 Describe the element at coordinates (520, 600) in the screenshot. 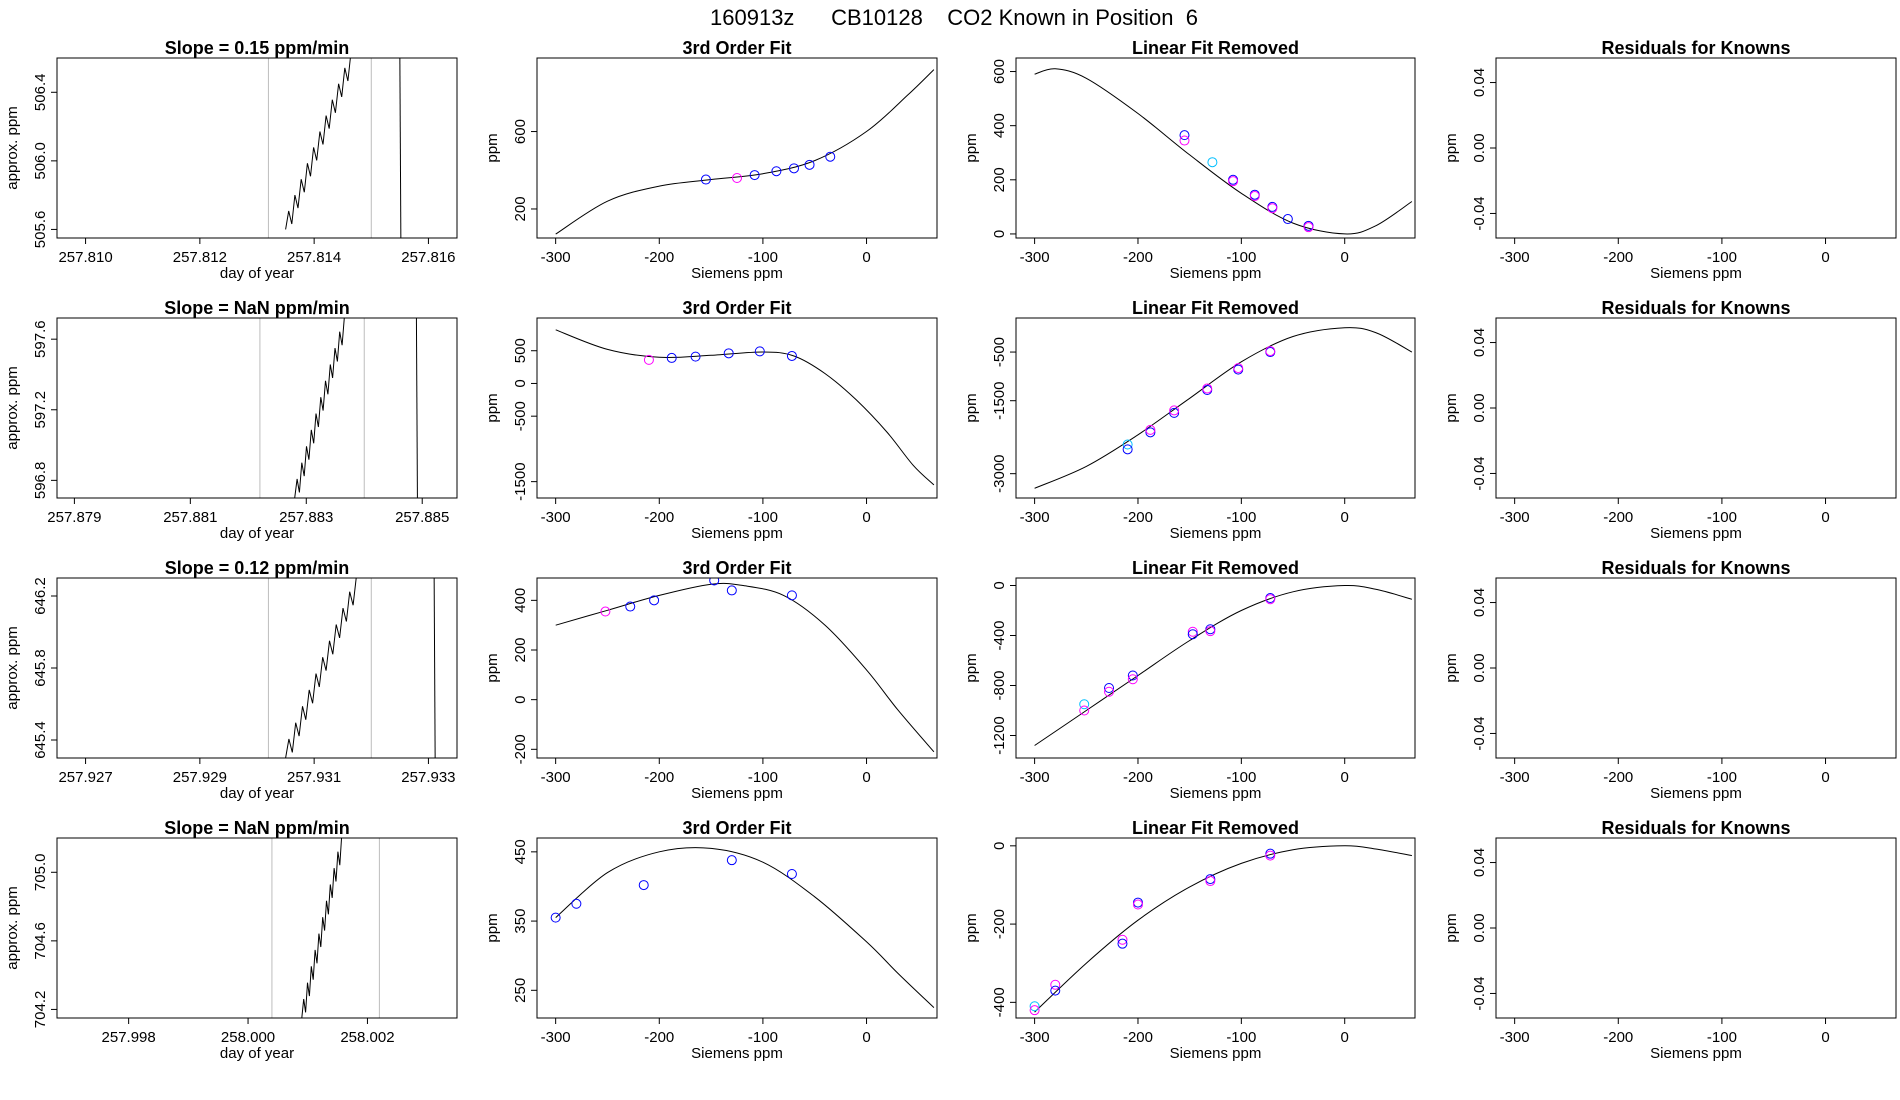

I see `y-tick-label: 400` at that location.